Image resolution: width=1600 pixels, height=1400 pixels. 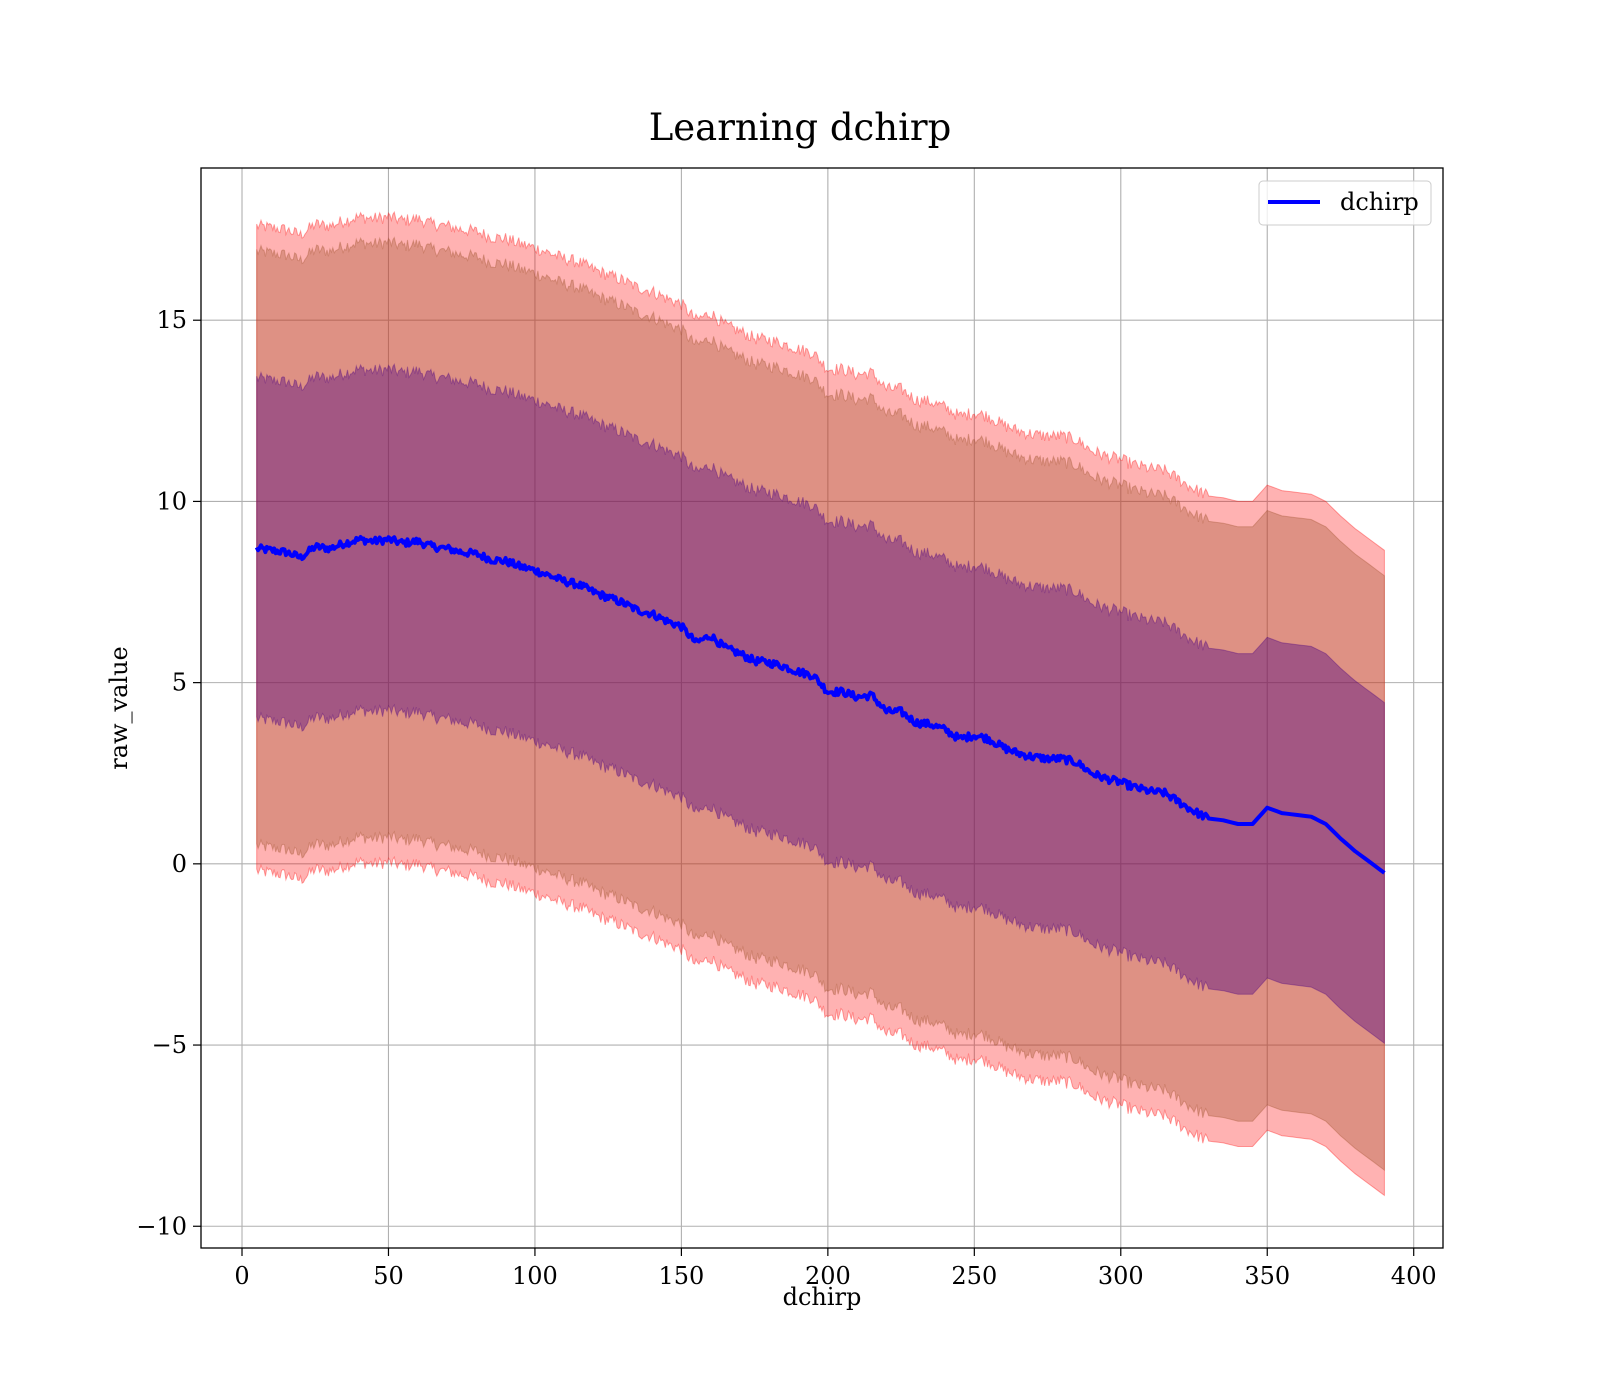 What do you see at coordinates (119, 708) in the screenshot?
I see `y-axis-label: raw_value` at bounding box center [119, 708].